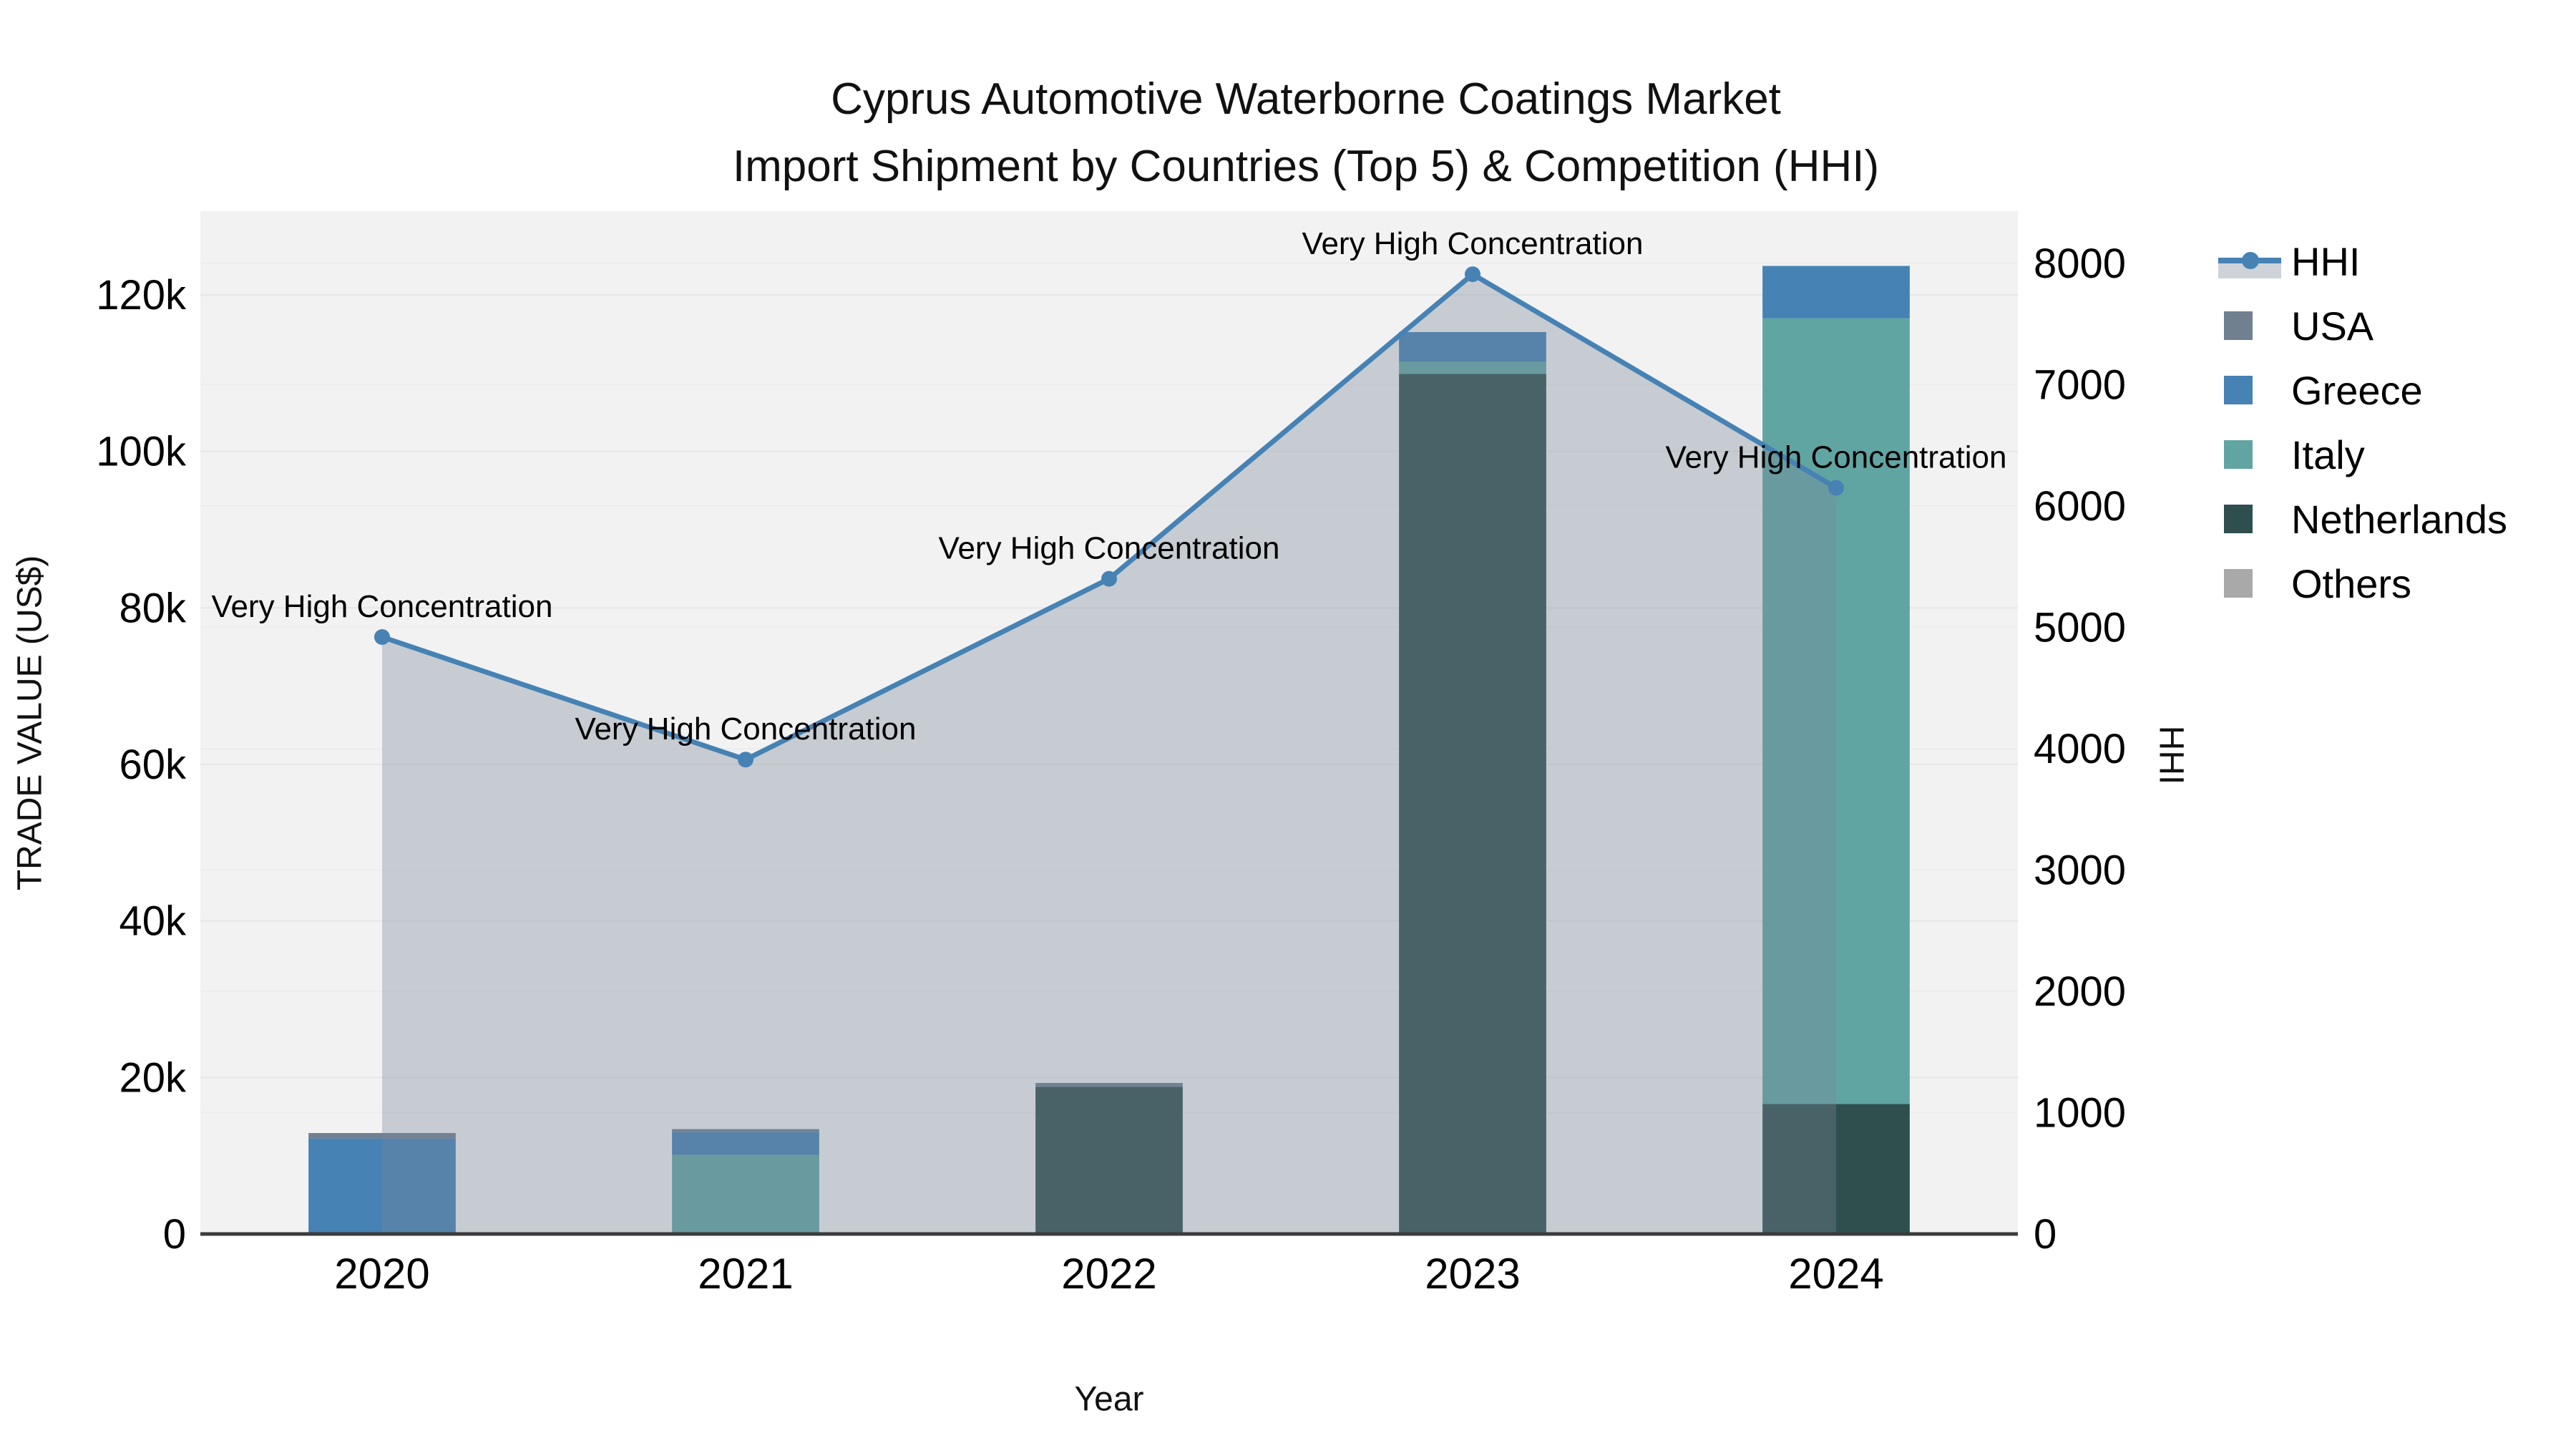  I want to click on y-right-tick-0: 0, so click(2045, 1234).